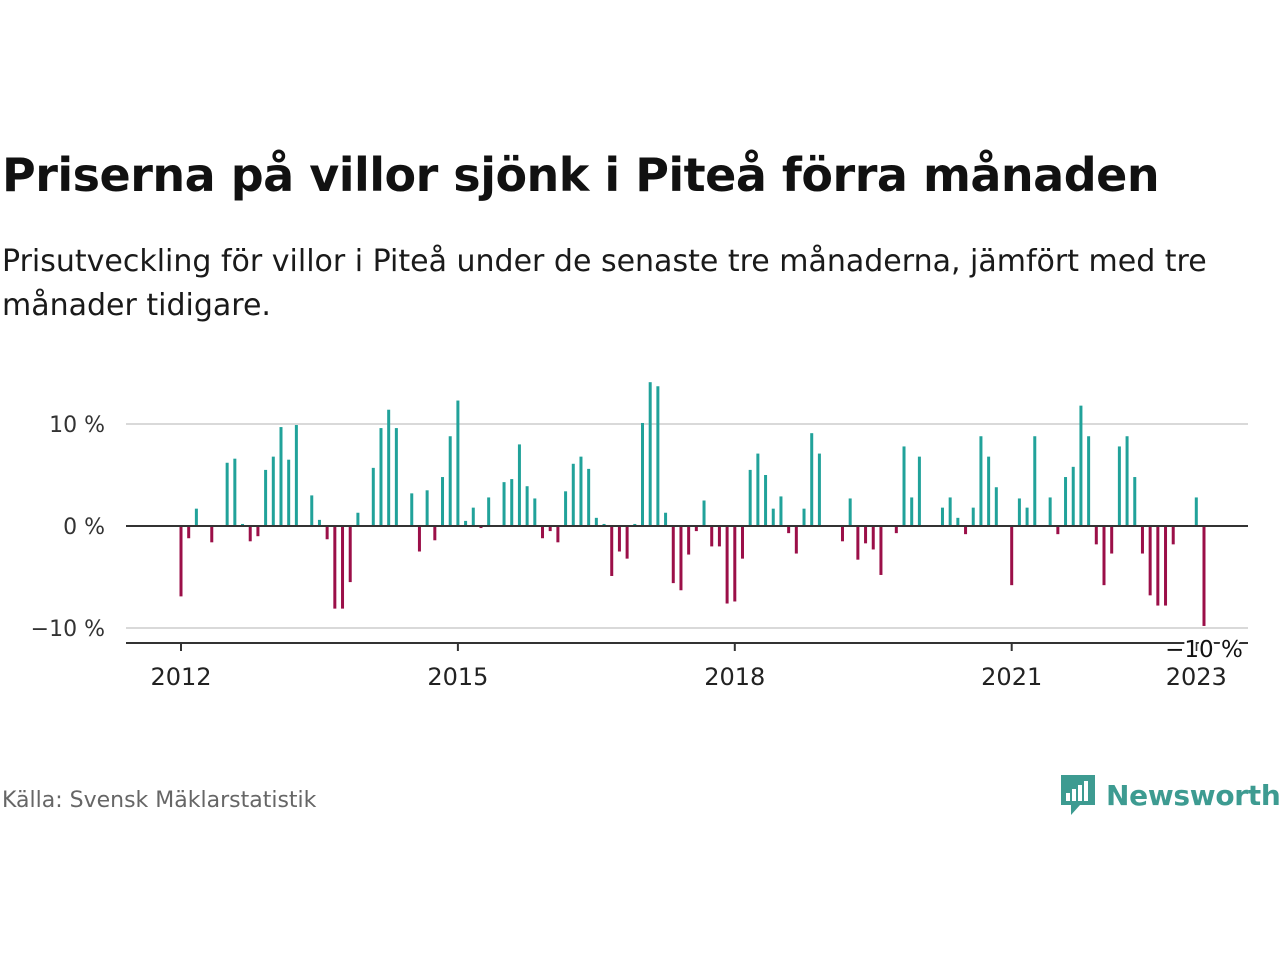  I want to click on newsworthy-logo-text: Newsworthy, so click(1193, 795).